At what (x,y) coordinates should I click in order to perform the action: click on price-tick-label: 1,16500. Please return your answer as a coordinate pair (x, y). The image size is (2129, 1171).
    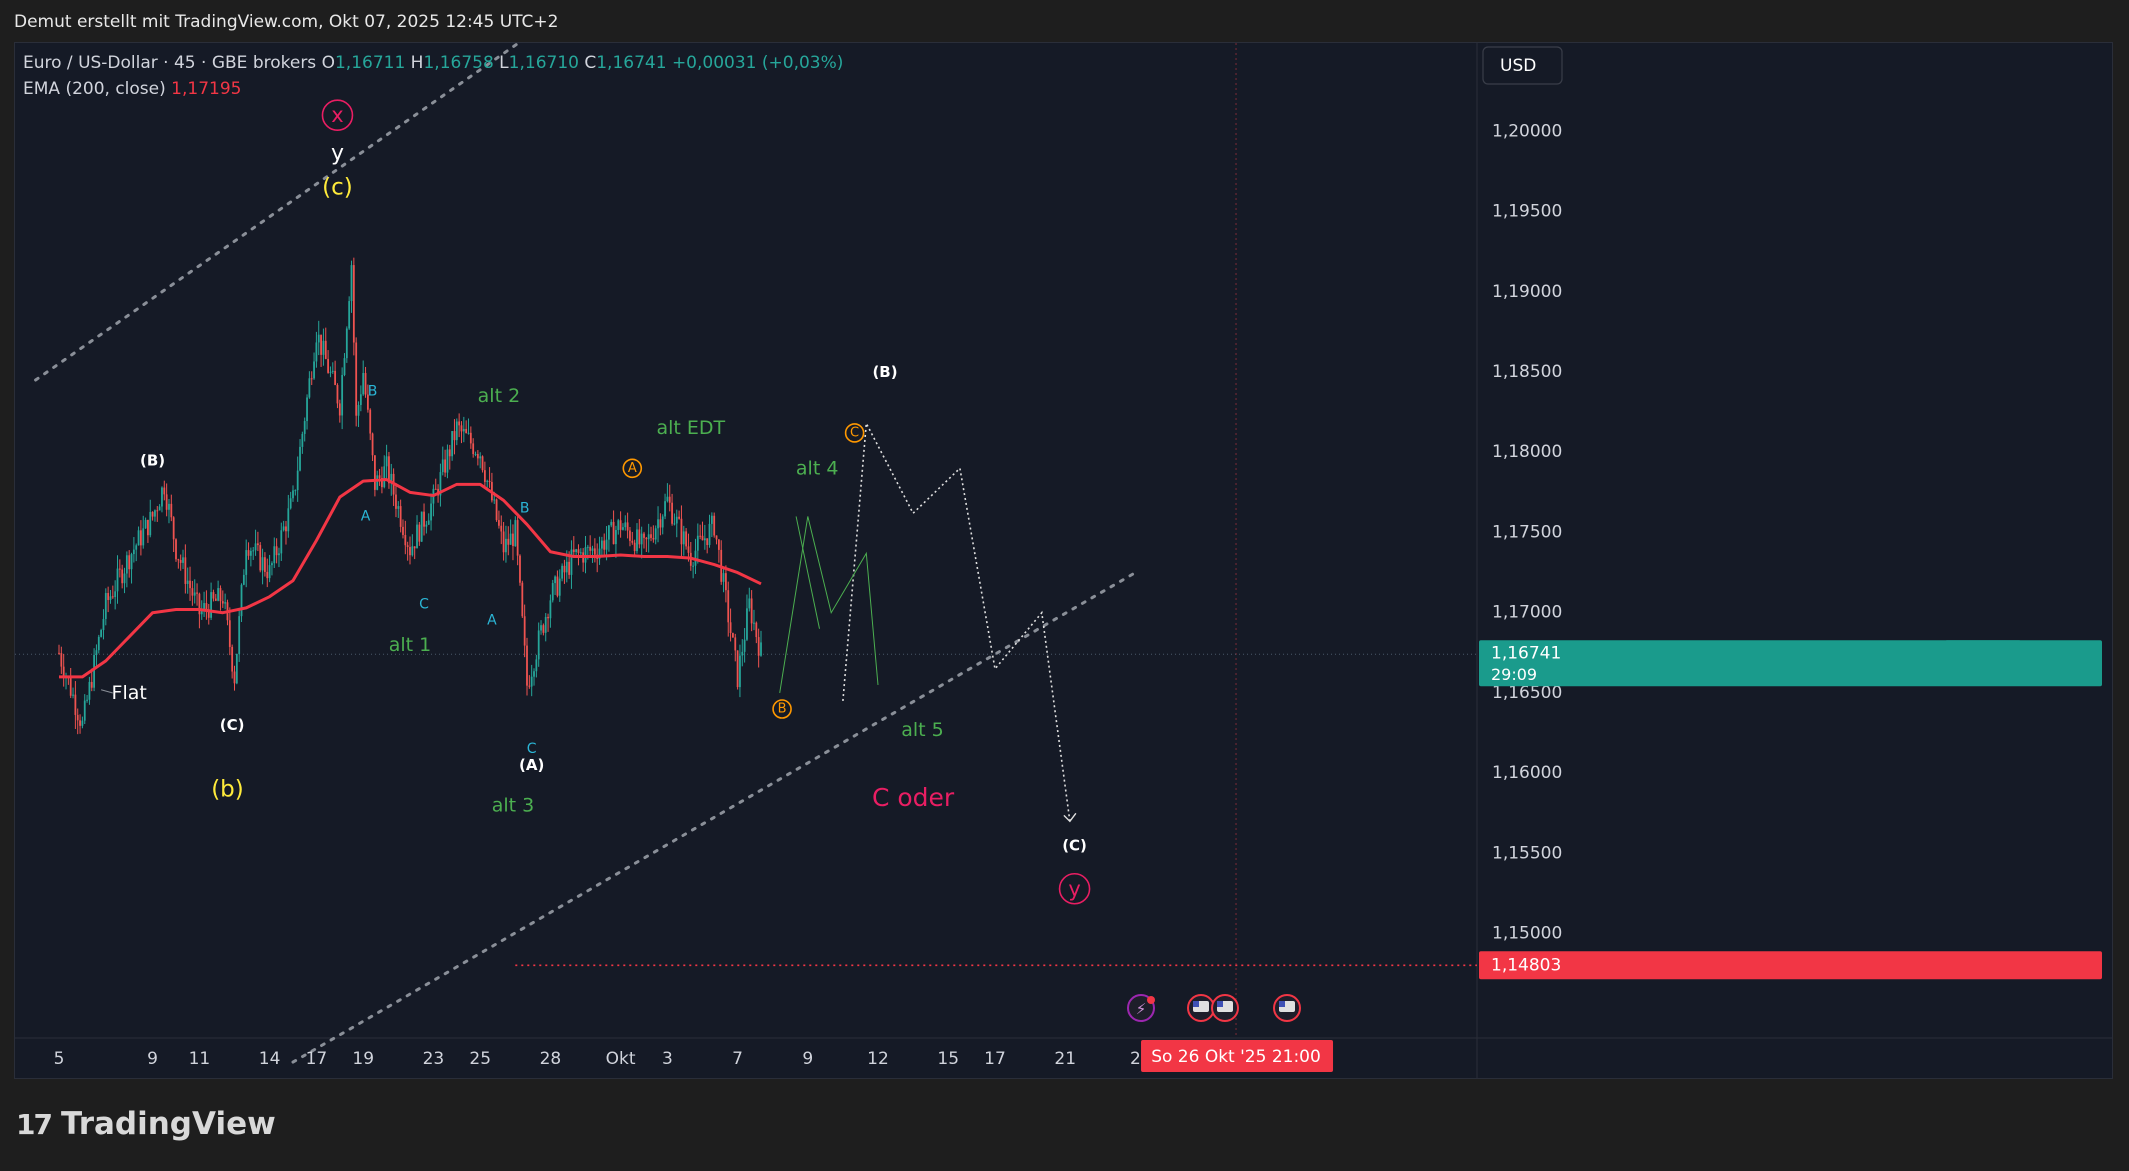
    Looking at the image, I should click on (1527, 693).